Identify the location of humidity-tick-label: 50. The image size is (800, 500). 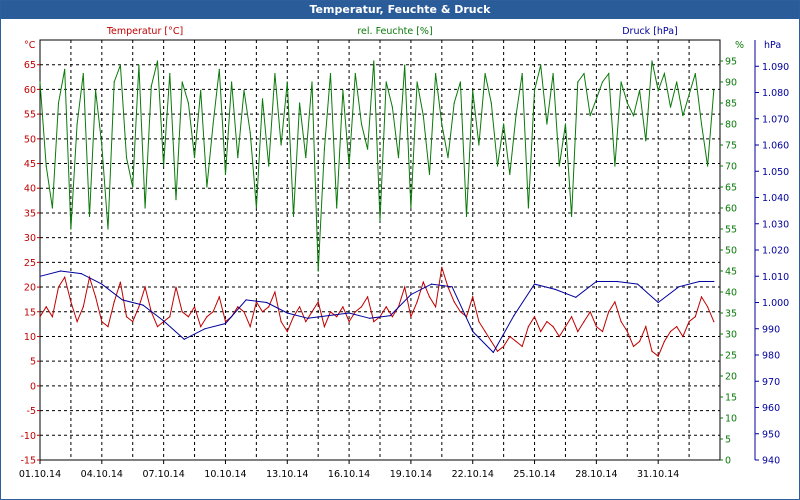
(731, 251).